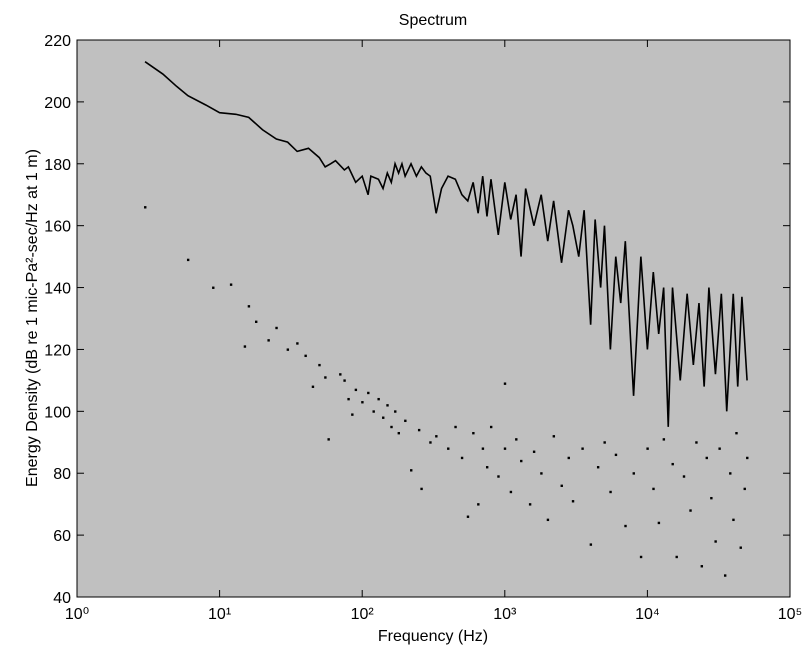 The height and width of the screenshot is (652, 804). Describe the element at coordinates (433, 20) in the screenshot. I see `chart-title: Spectrum` at that location.